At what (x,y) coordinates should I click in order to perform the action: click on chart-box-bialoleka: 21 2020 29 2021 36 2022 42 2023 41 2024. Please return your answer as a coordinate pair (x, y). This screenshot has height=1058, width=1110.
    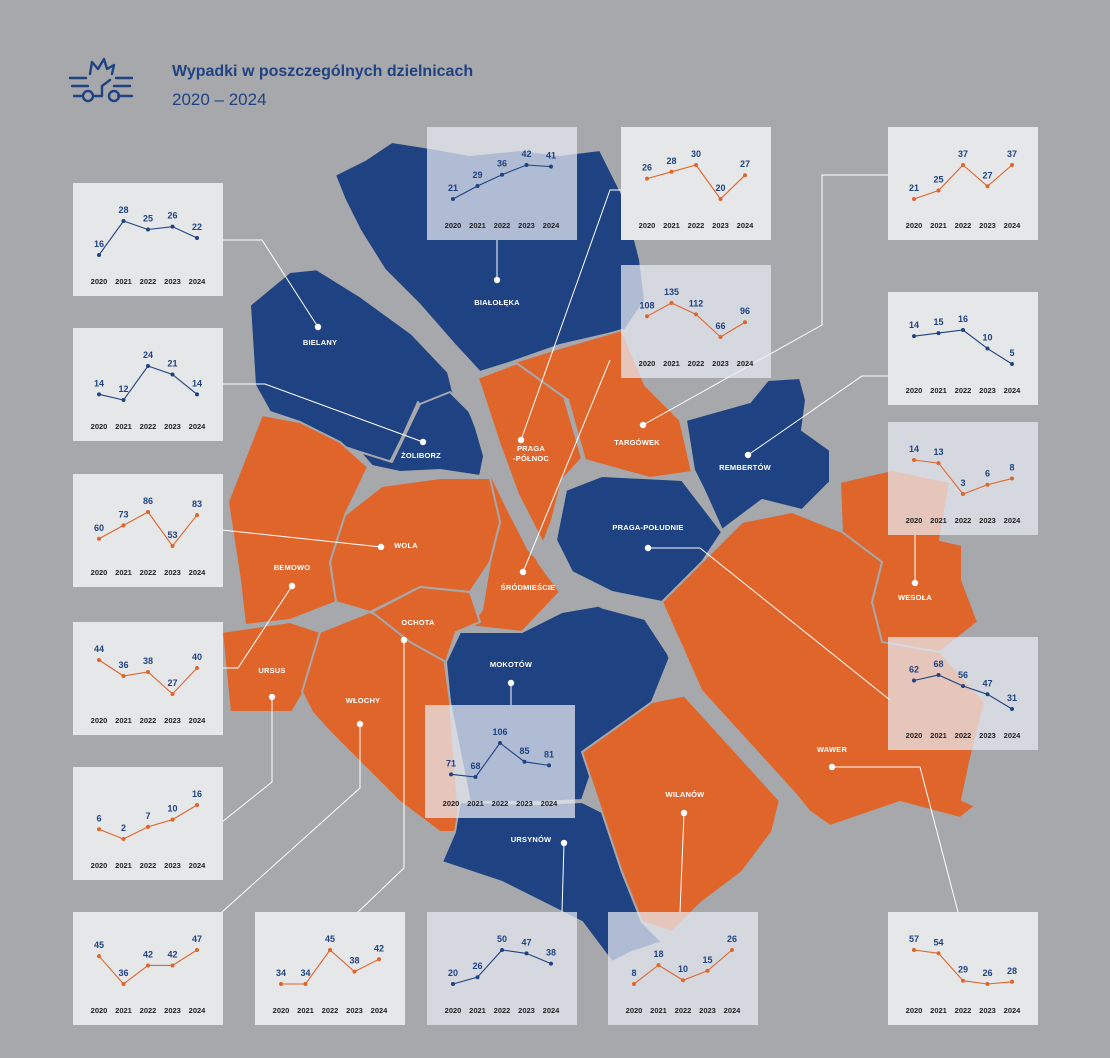
    Looking at the image, I should click on (502, 183).